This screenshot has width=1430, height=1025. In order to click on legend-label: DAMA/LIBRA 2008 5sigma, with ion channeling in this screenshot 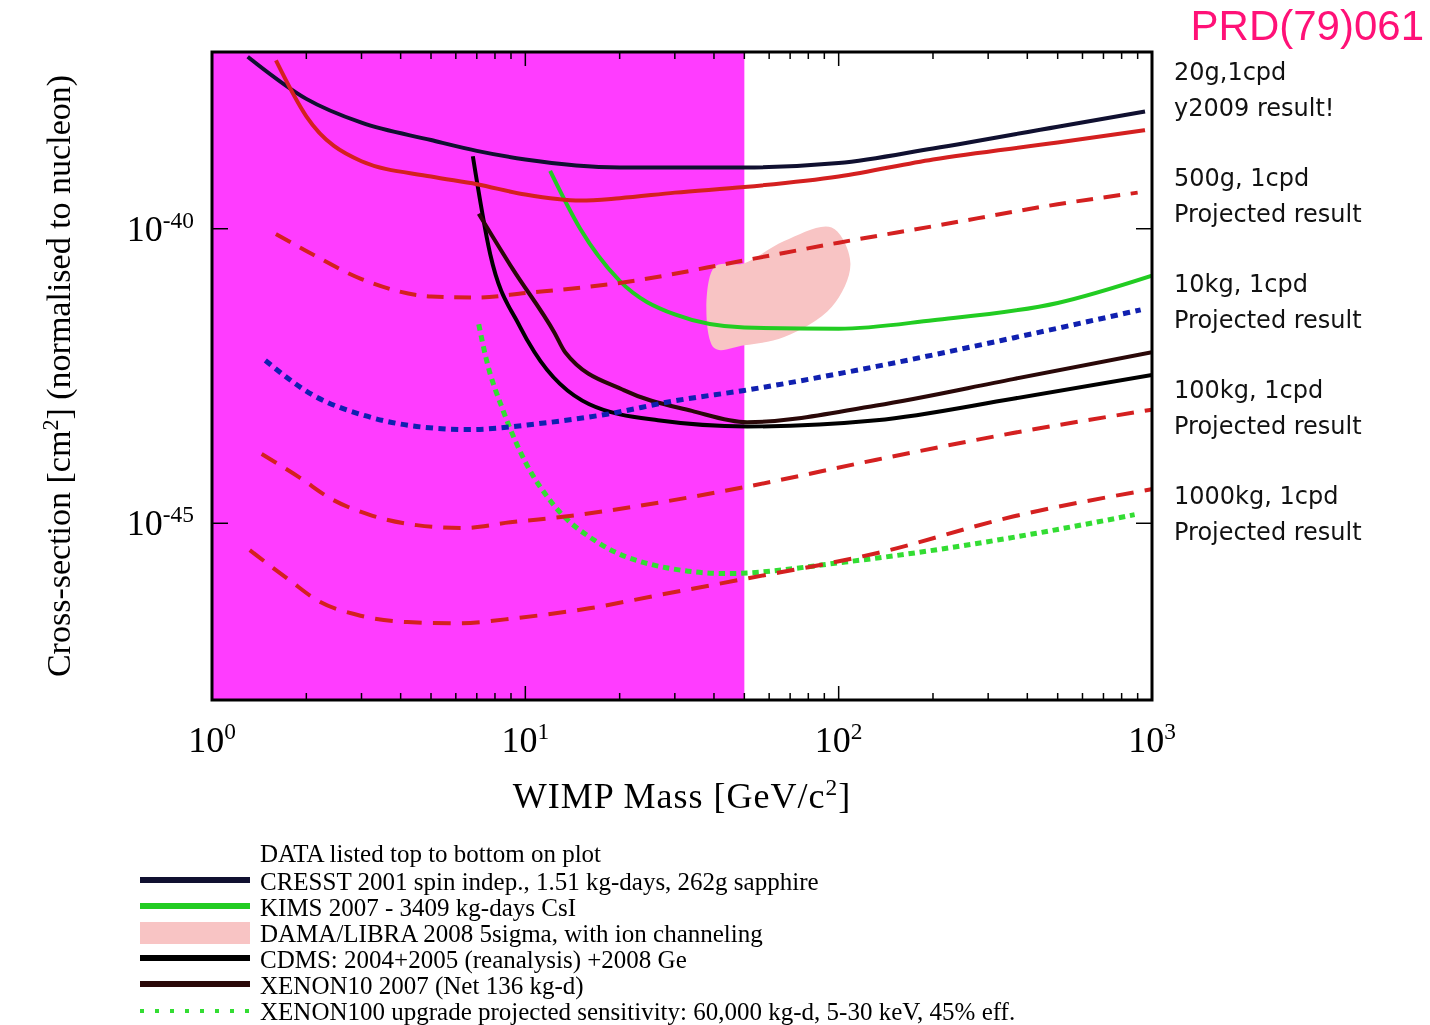, I will do `click(512, 933)`.